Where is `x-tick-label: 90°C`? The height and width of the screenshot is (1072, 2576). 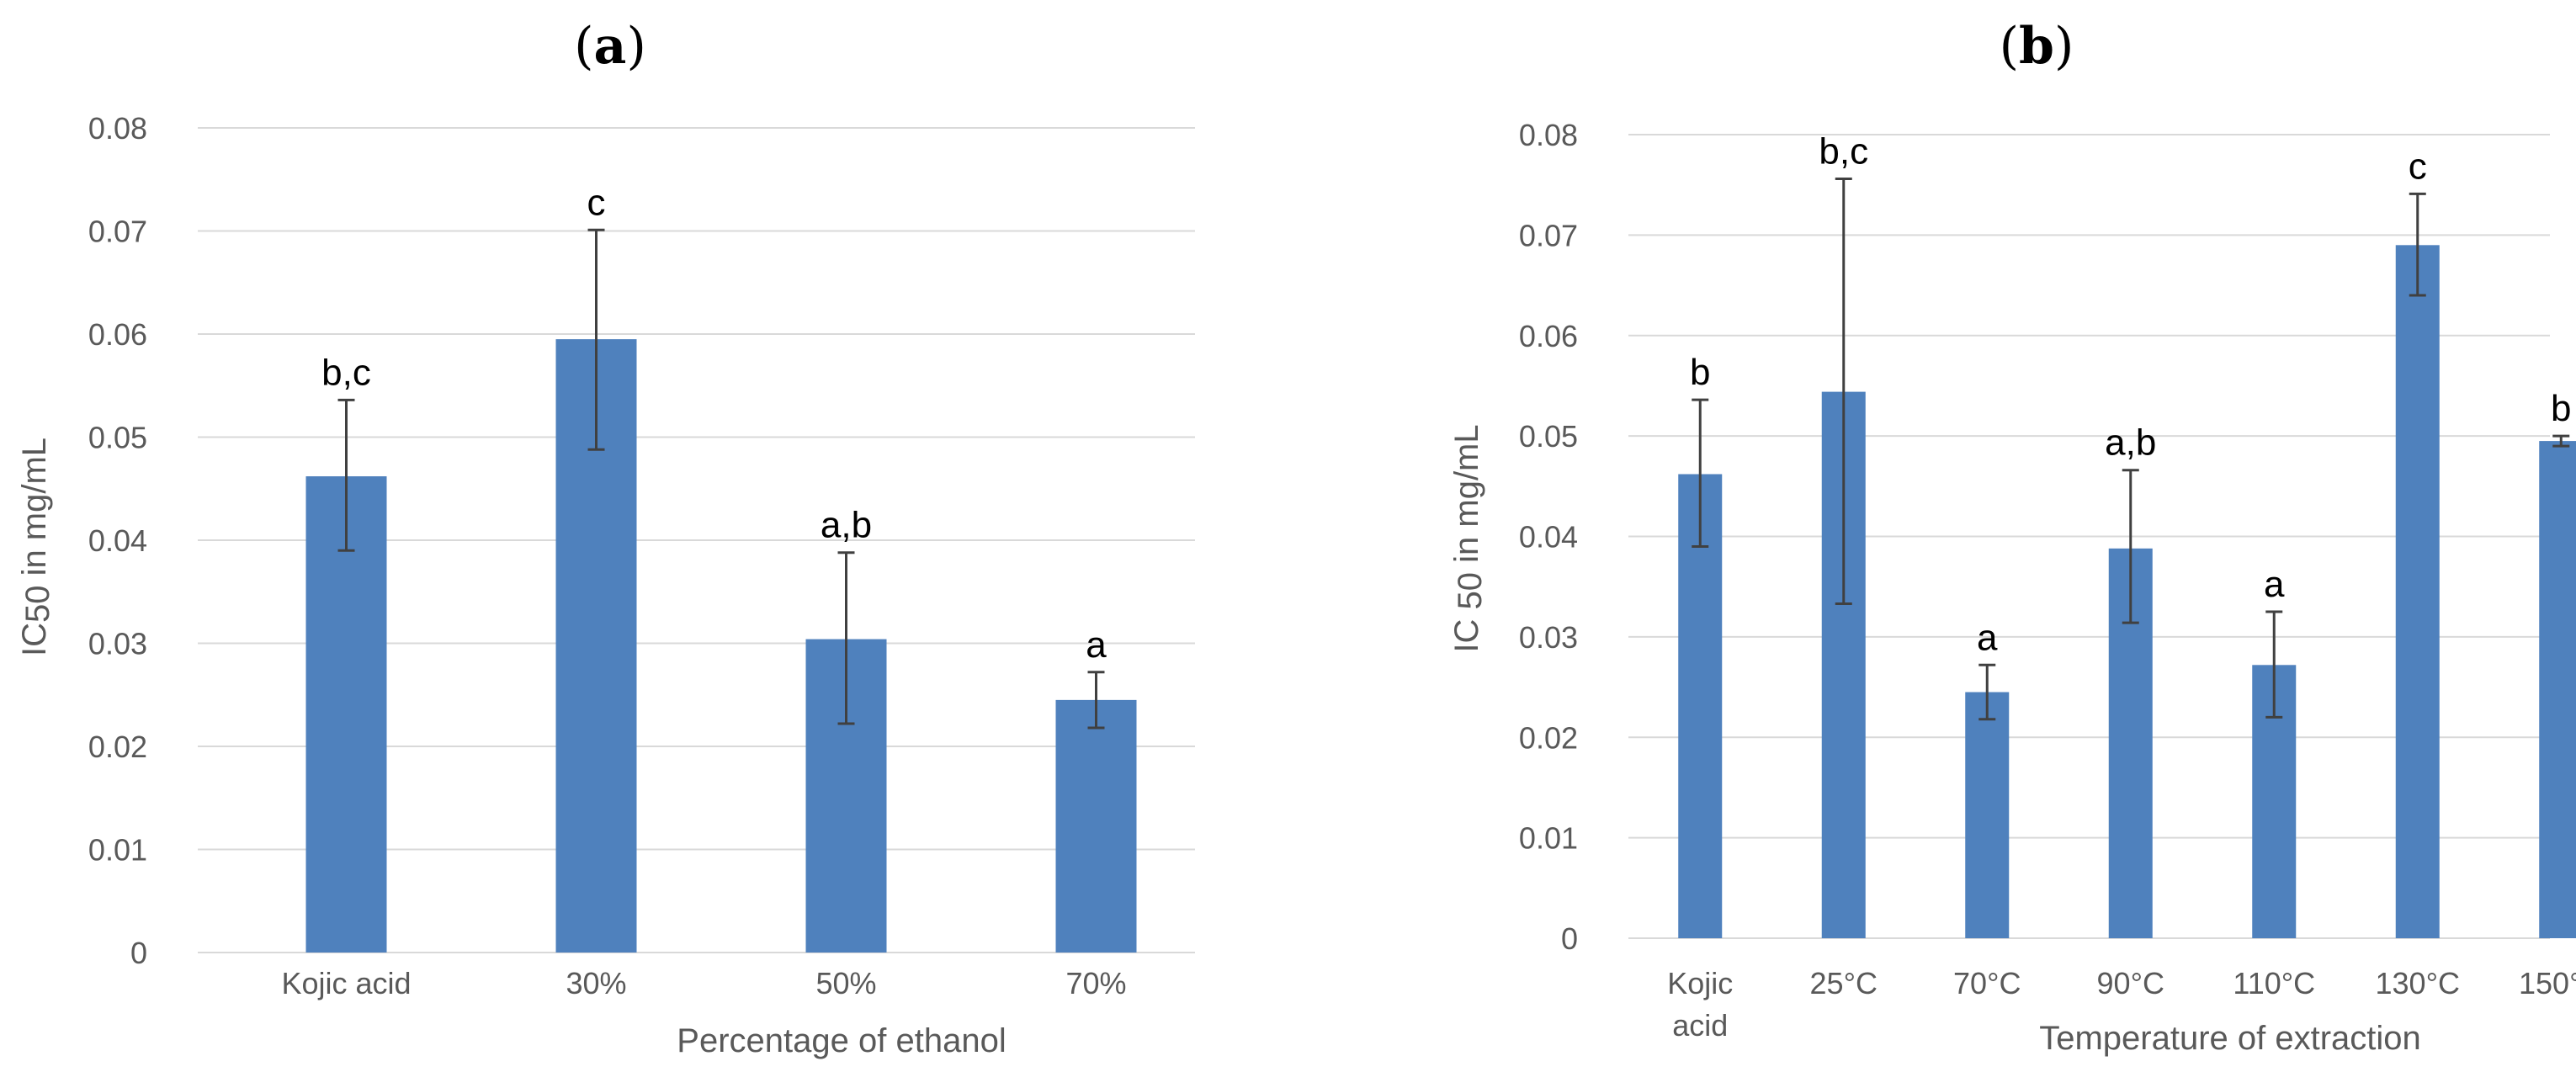 x-tick-label: 90°C is located at coordinates (2130, 983).